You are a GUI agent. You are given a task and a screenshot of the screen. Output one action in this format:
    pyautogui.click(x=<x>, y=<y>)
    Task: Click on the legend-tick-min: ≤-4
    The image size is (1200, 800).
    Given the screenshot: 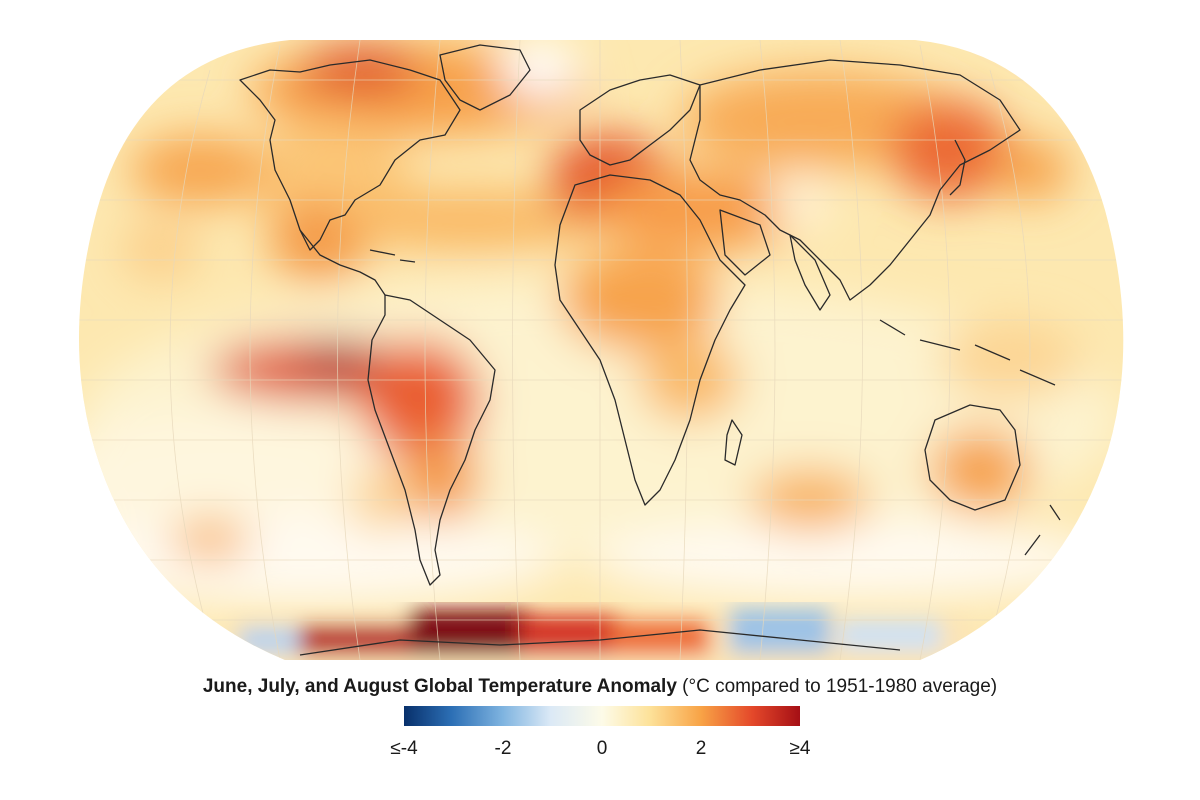 What is the action you would take?
    pyautogui.click(x=403, y=749)
    